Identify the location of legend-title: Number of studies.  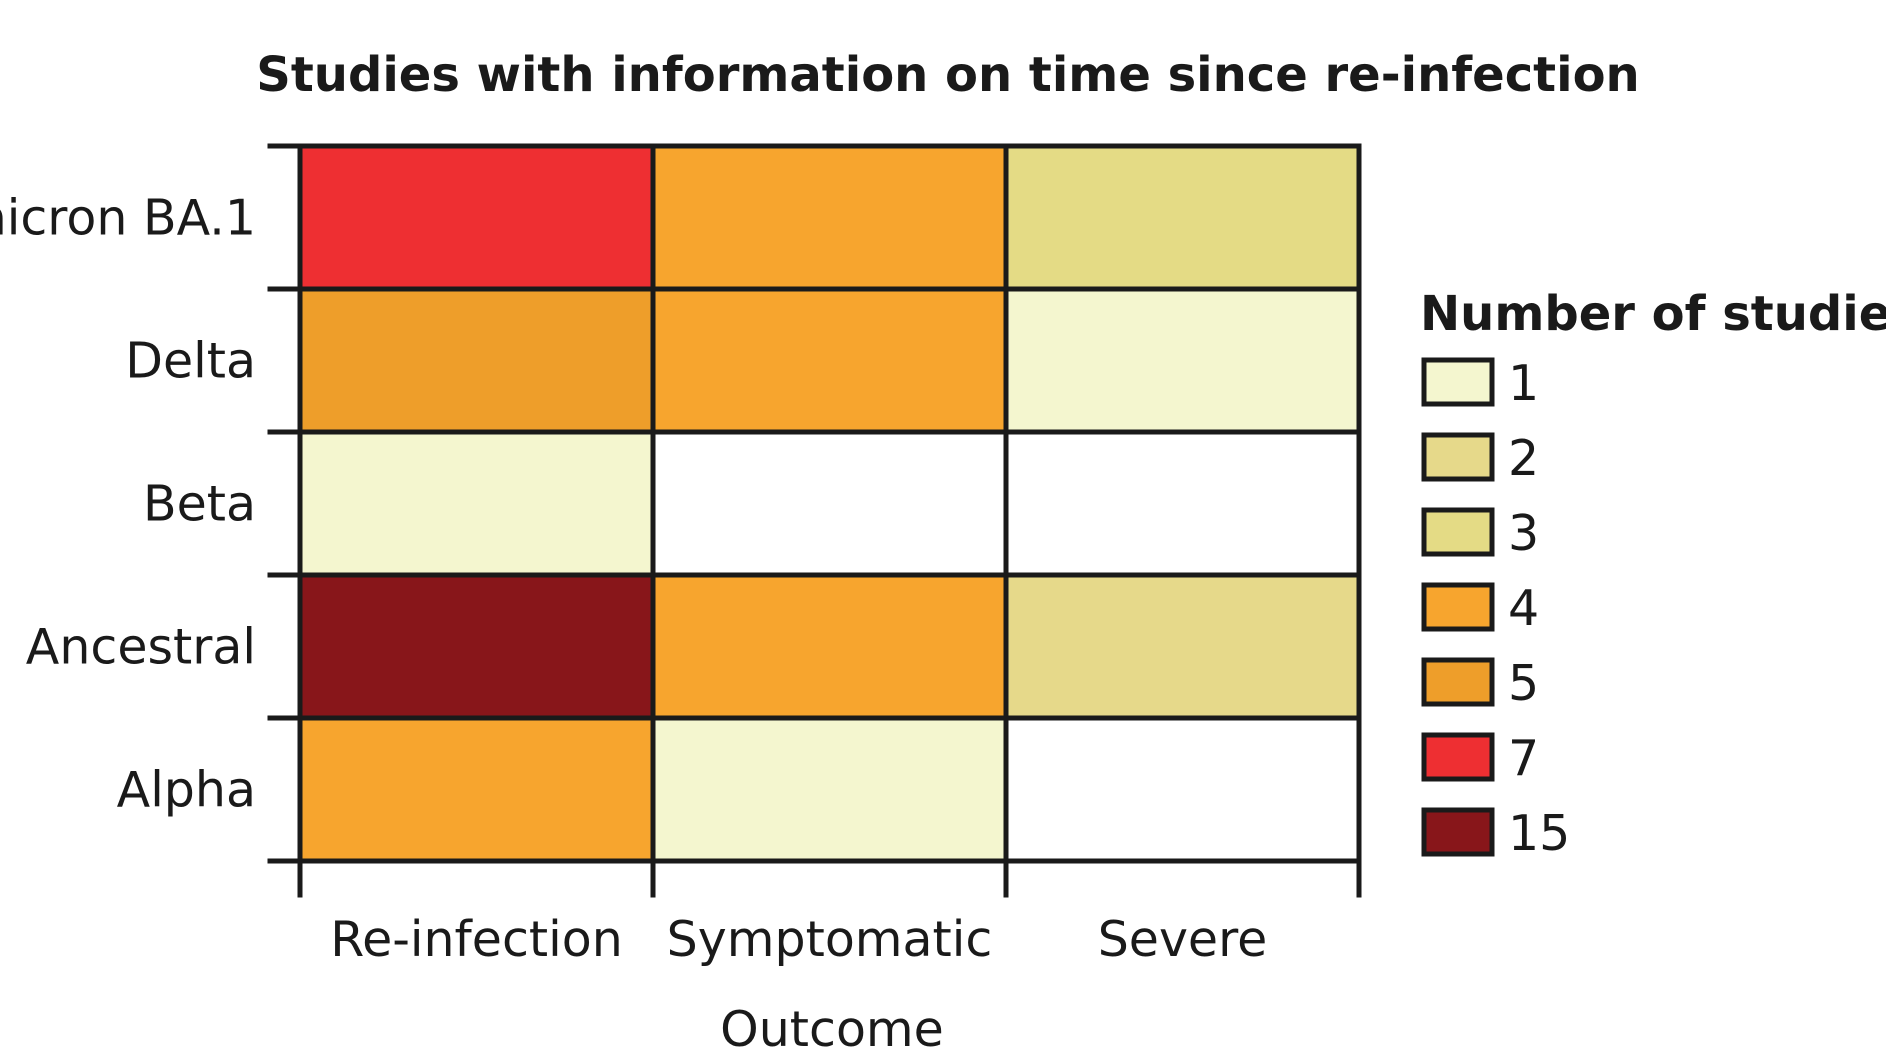
(1653, 314).